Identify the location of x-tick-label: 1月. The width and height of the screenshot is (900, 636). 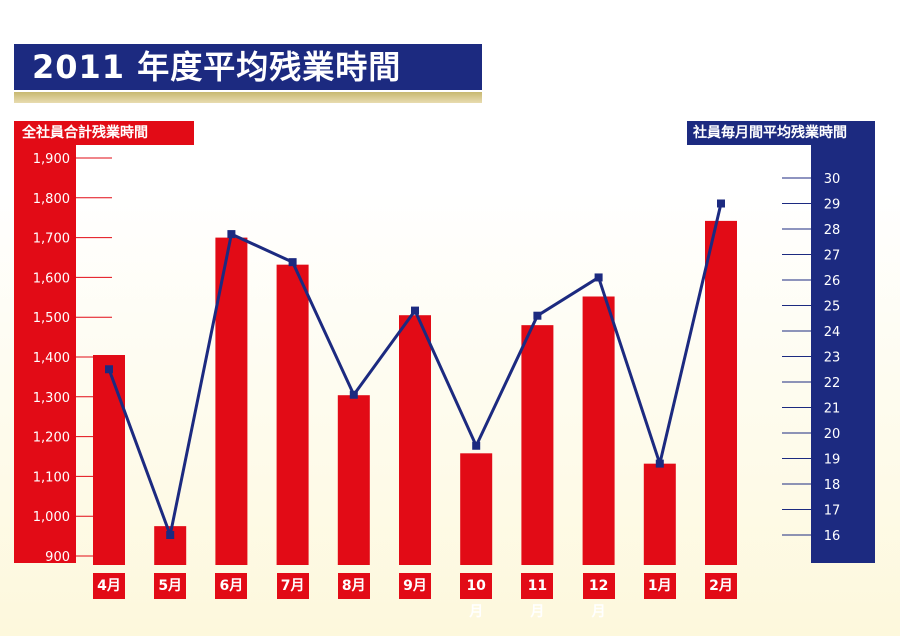
(659, 586).